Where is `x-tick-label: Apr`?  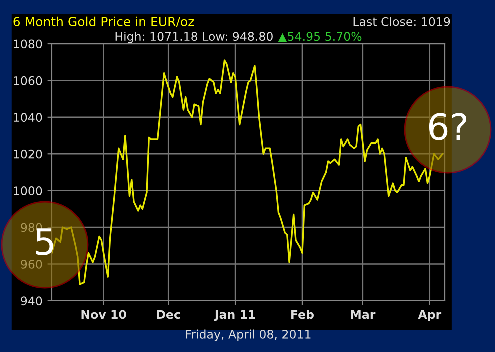
x-tick-label: Apr is located at coordinates (430, 316).